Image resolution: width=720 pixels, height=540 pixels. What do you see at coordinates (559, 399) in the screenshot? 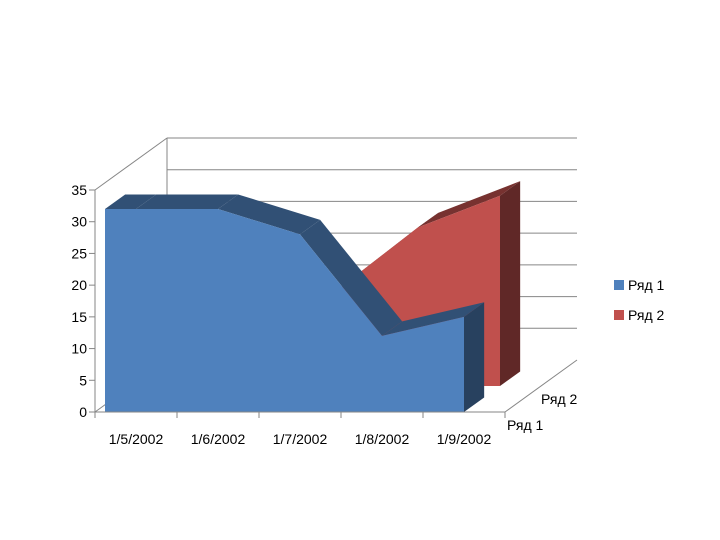
I see `depth-label: Ряд 2` at bounding box center [559, 399].